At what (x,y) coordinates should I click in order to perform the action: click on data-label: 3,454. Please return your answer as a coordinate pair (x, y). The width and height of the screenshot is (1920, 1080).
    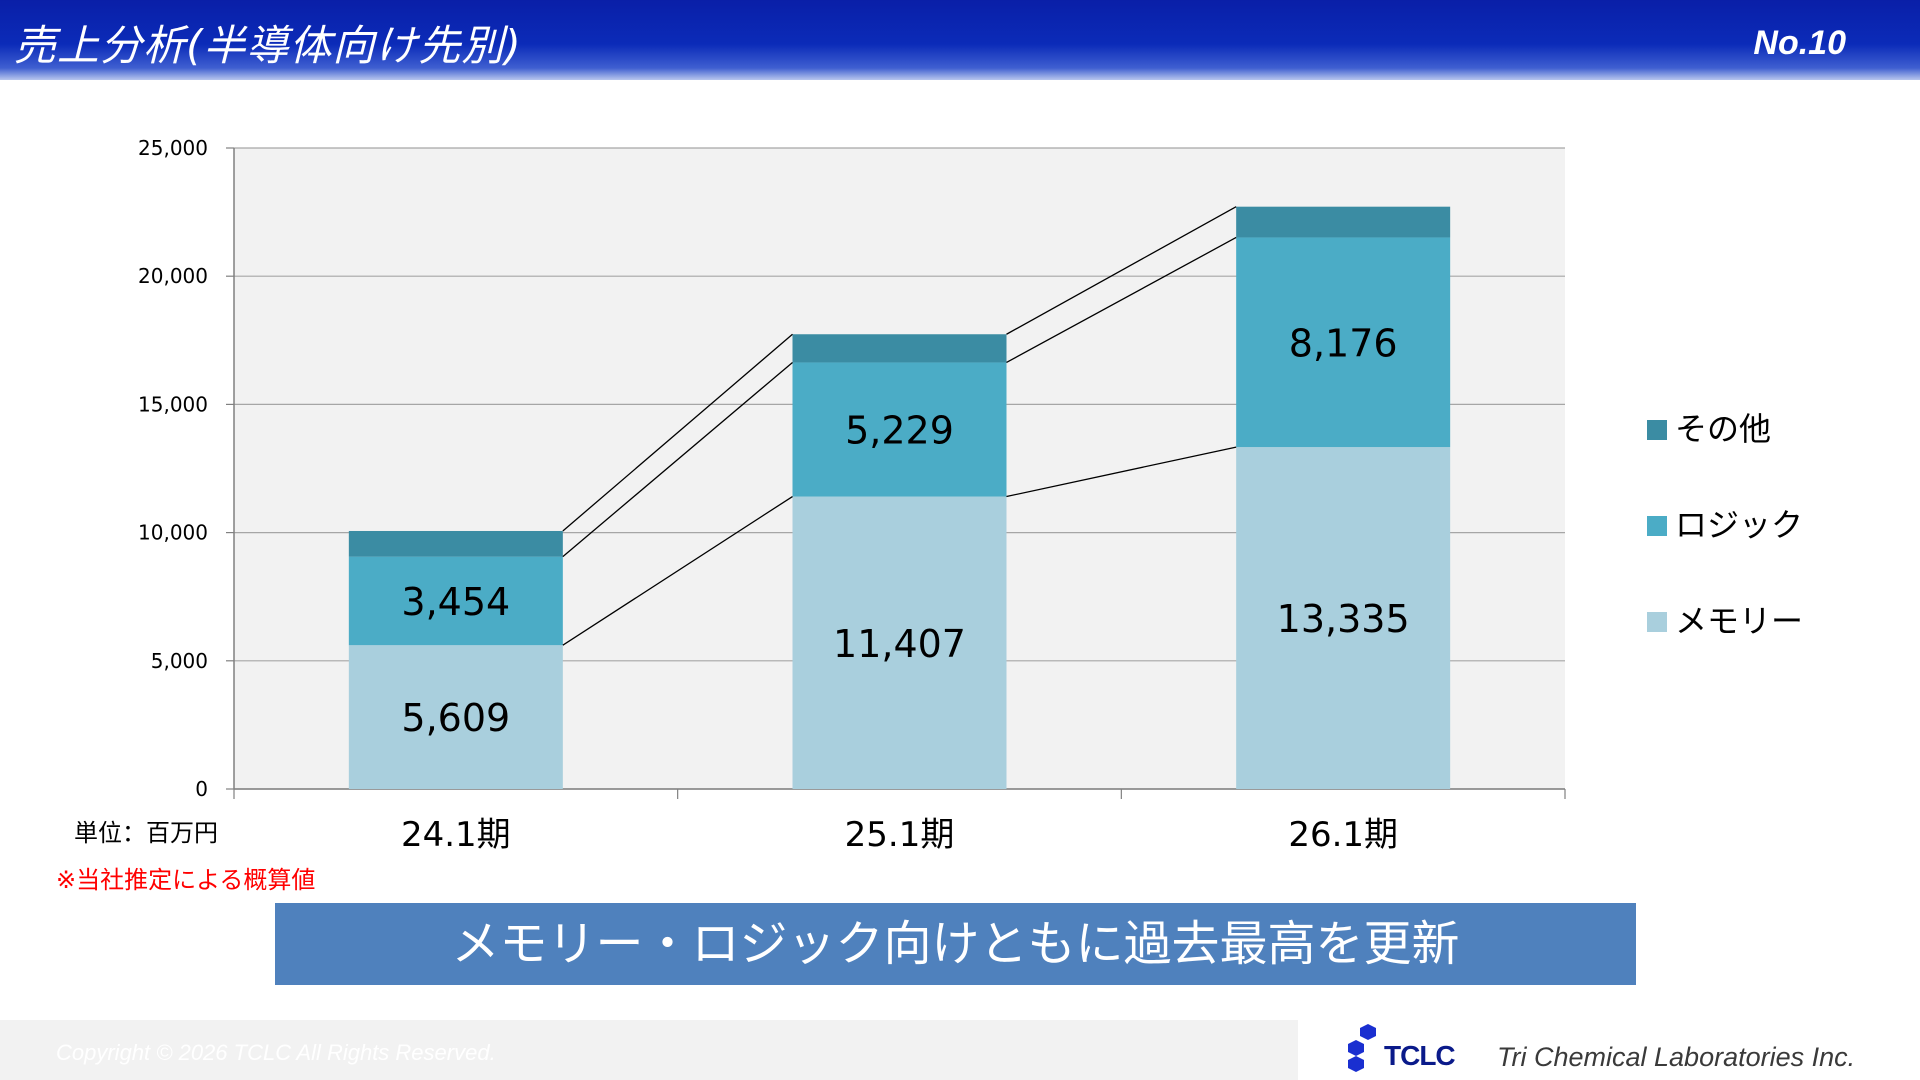
    Looking at the image, I should click on (455, 602).